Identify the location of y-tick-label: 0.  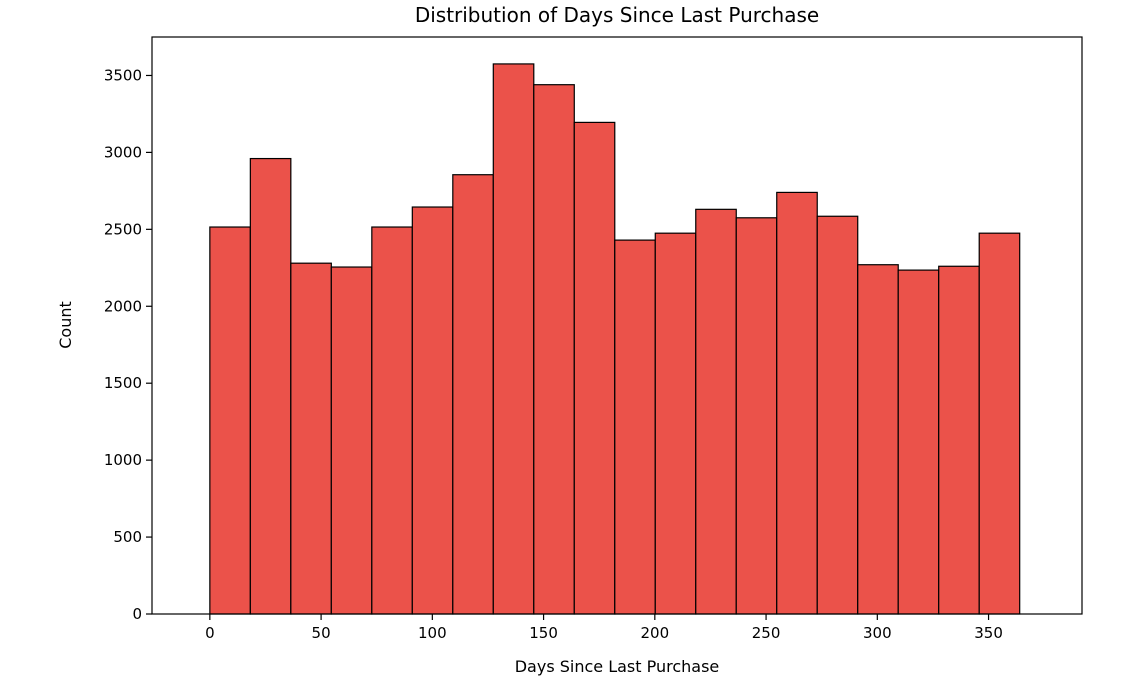
(137, 614).